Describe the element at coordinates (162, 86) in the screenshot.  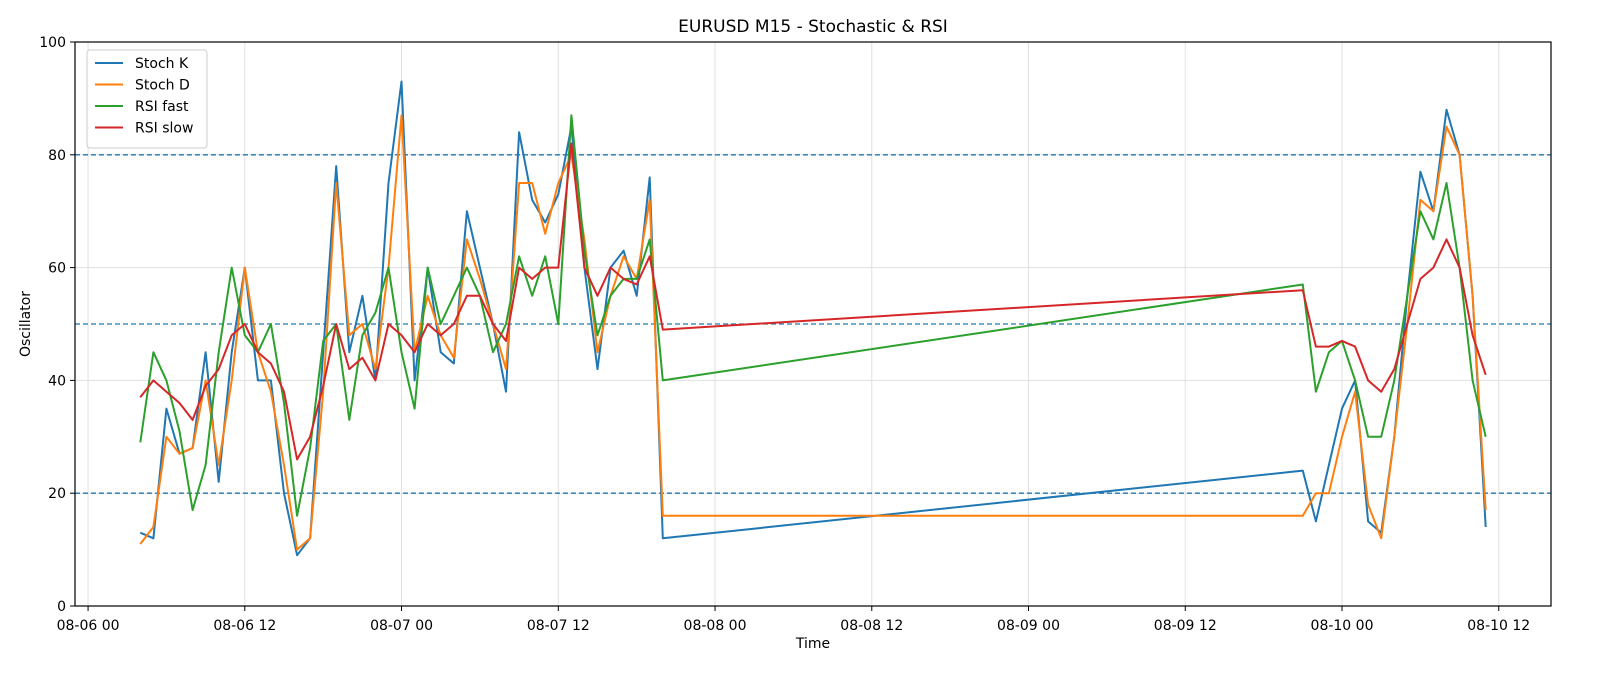
I see `legend-label: Stoch D` at that location.